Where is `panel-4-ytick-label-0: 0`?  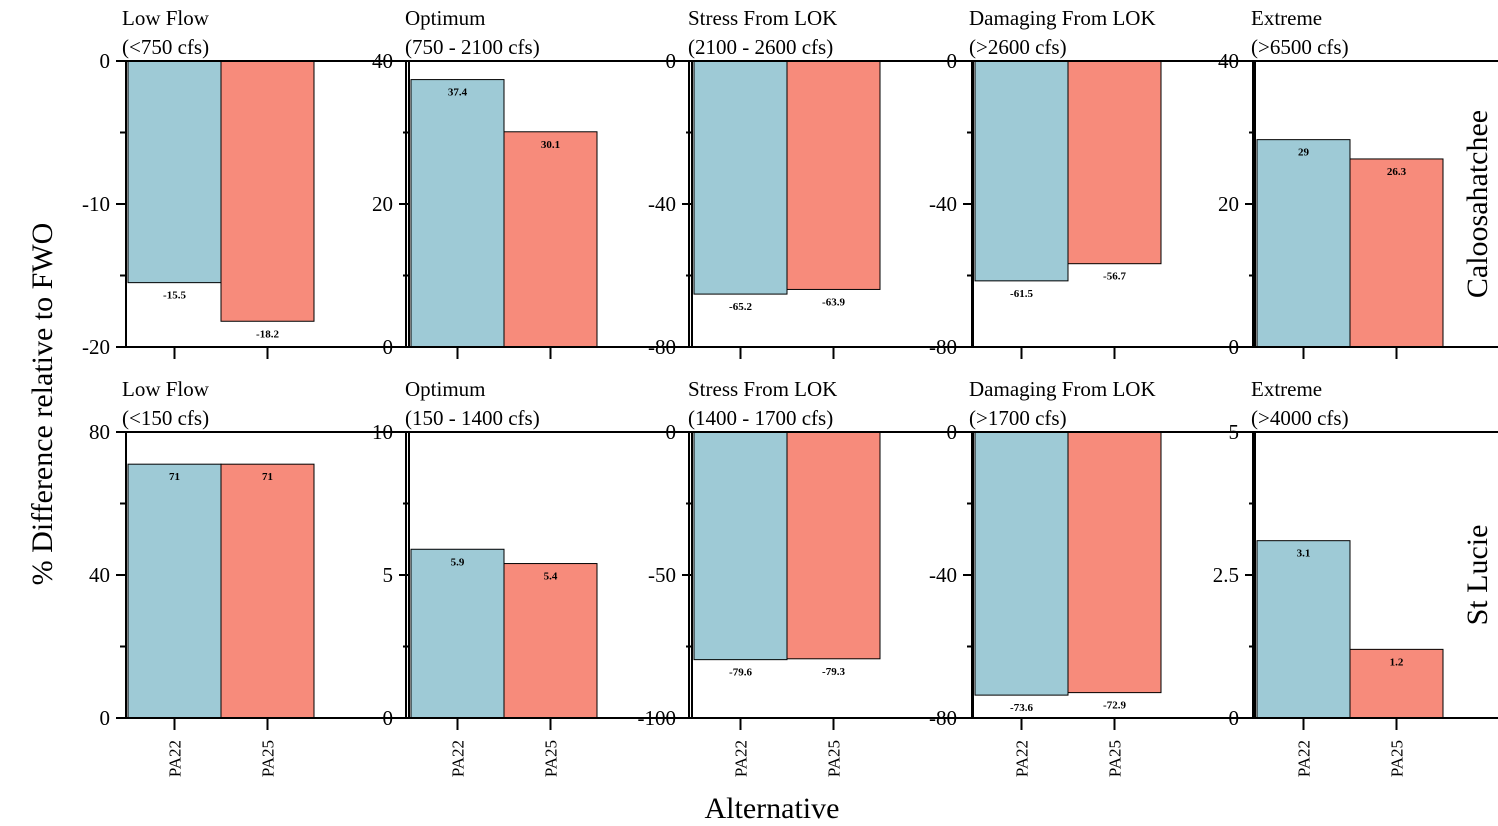 panel-4-ytick-label-0: 0 is located at coordinates (1234, 347).